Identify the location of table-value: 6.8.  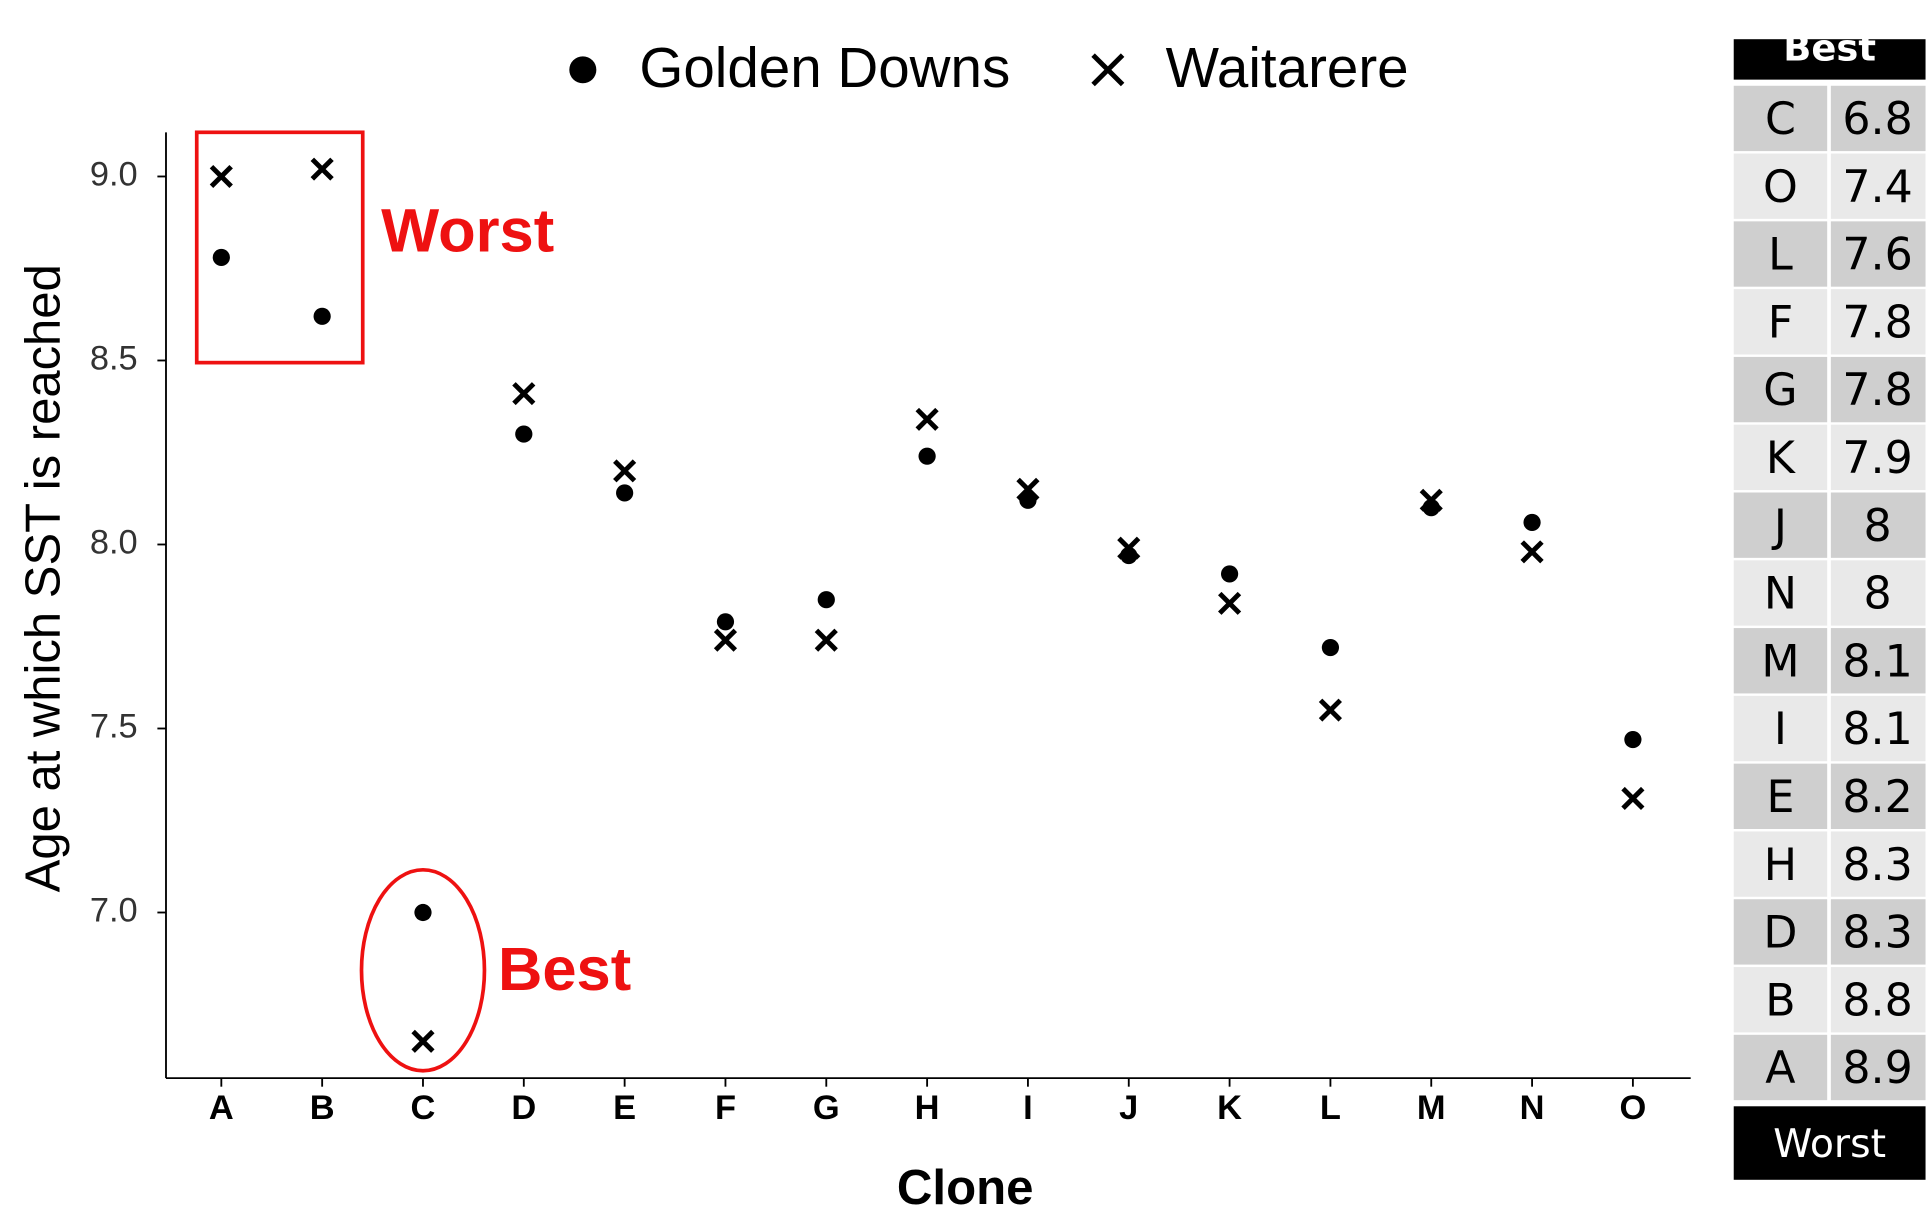
(1877, 119).